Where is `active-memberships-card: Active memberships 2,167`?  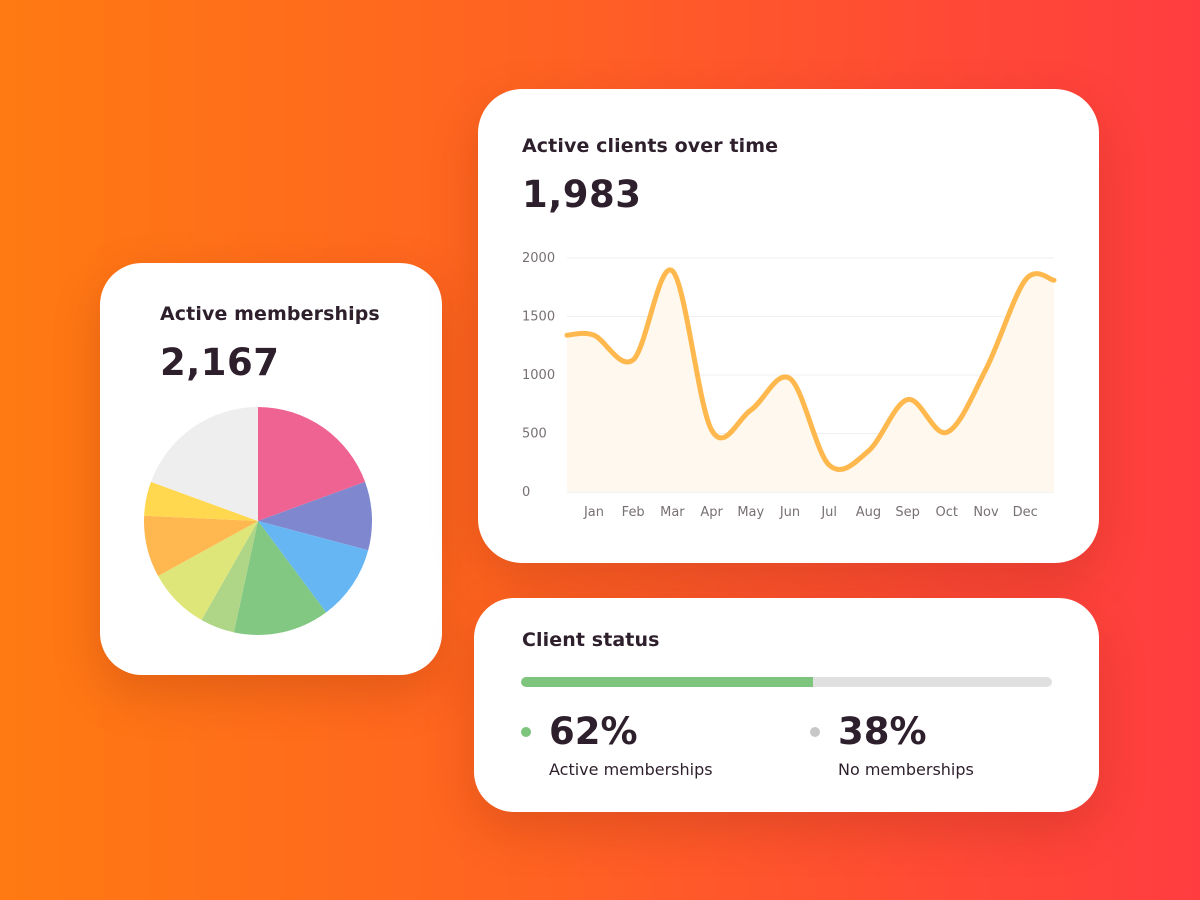 active-memberships-card: Active memberships 2,167 is located at coordinates (271, 469).